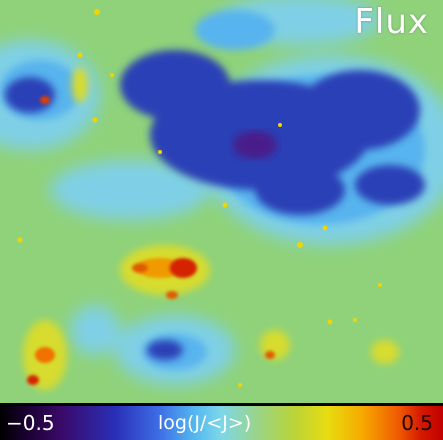 The image size is (443, 440). What do you see at coordinates (417, 423) in the screenshot?
I see `colorbar-max-label: 0.5` at bounding box center [417, 423].